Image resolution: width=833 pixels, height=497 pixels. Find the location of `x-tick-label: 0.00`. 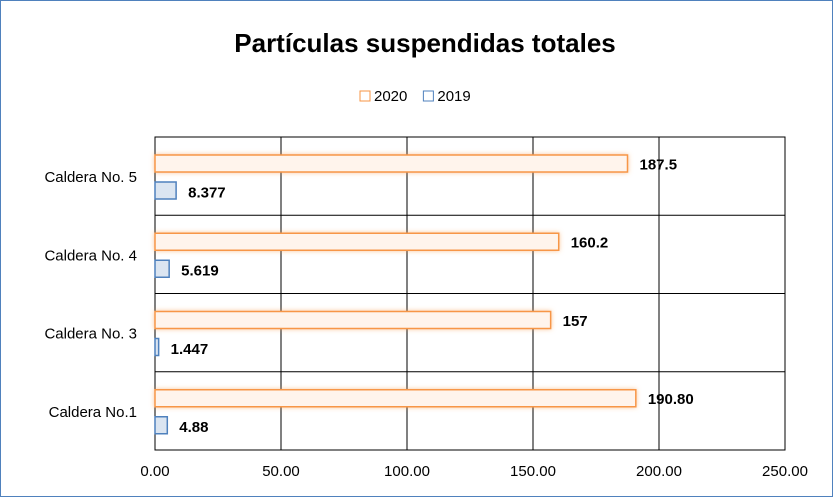

x-tick-label: 0.00 is located at coordinates (154, 471).